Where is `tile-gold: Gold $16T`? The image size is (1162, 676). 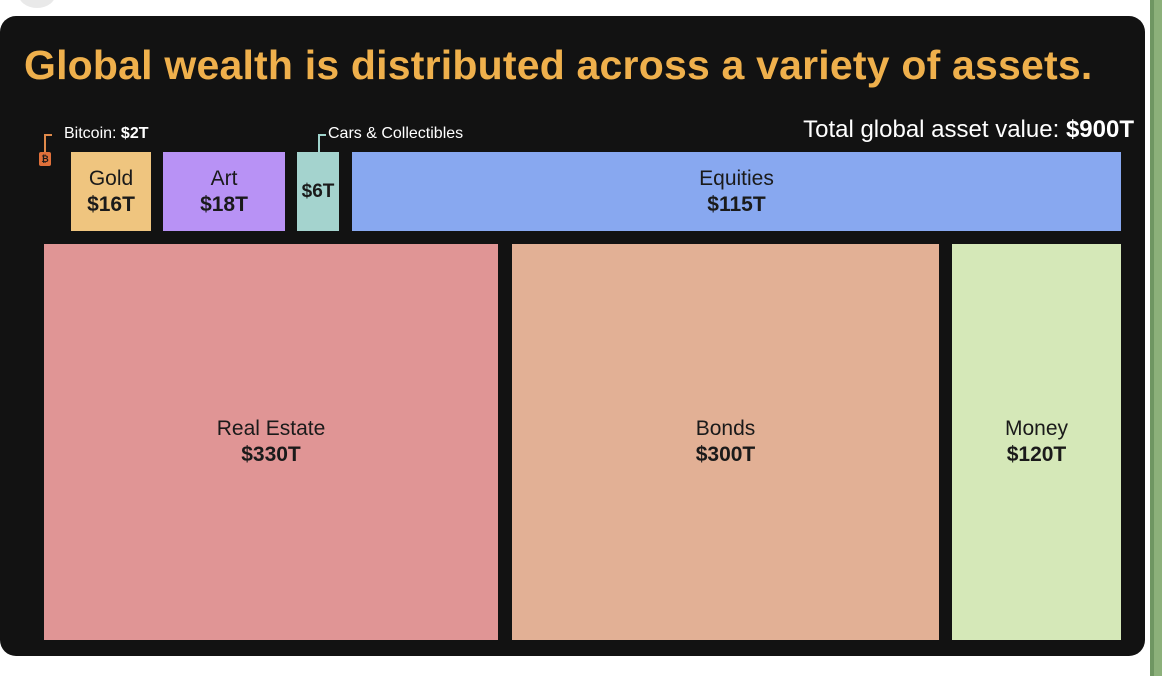 tile-gold: Gold $16T is located at coordinates (111, 191).